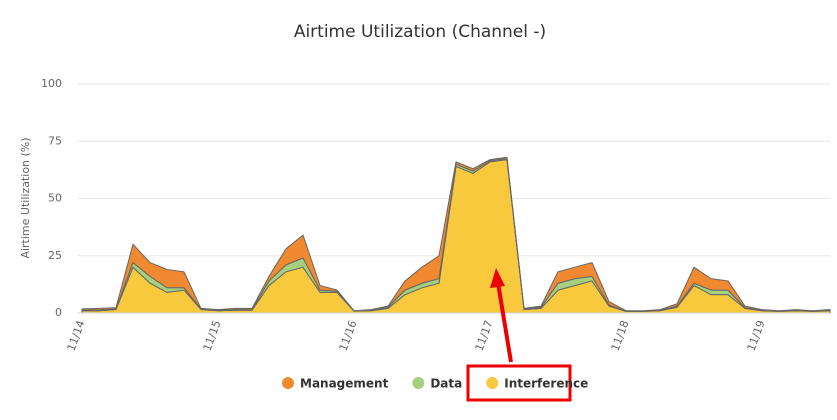 This screenshot has width=837, height=420. I want to click on y-tick-label: 25, so click(55, 255).